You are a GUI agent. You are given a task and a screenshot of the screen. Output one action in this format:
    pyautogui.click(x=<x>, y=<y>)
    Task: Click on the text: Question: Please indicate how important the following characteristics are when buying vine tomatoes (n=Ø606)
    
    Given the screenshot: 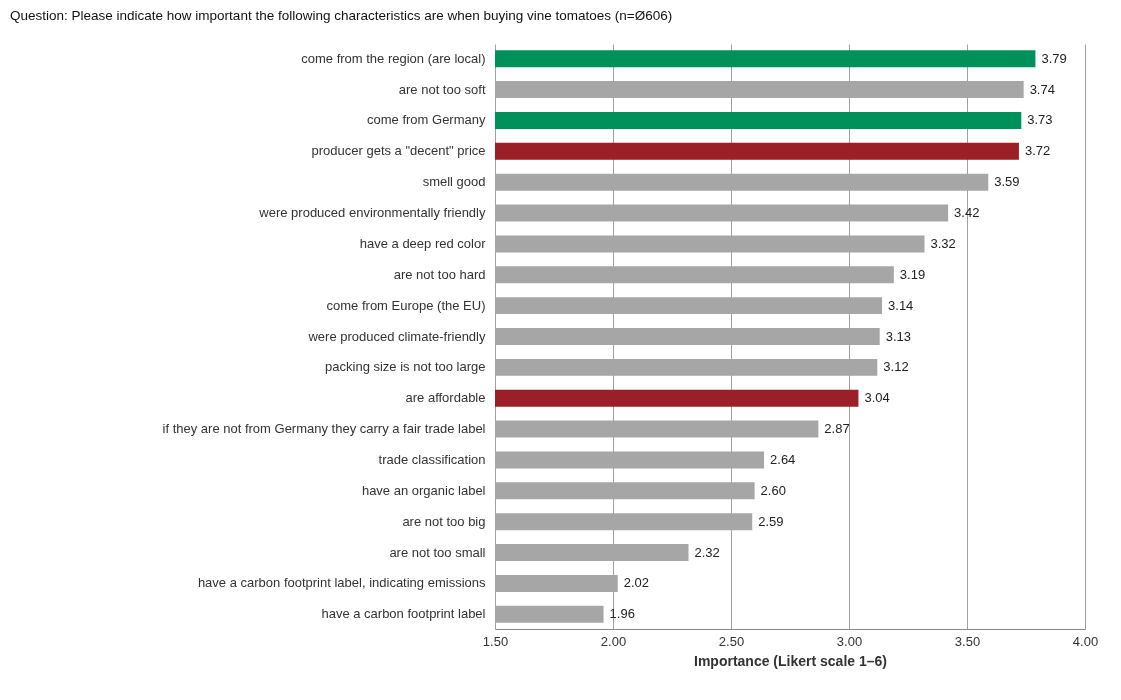 What is the action you would take?
    pyautogui.click(x=341, y=15)
    